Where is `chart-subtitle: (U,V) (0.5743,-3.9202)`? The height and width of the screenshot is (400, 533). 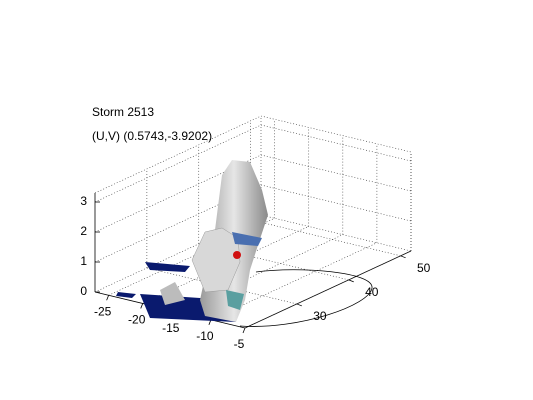
chart-subtitle: (U,V) (0.5743,-3.9202) is located at coordinates (152, 136).